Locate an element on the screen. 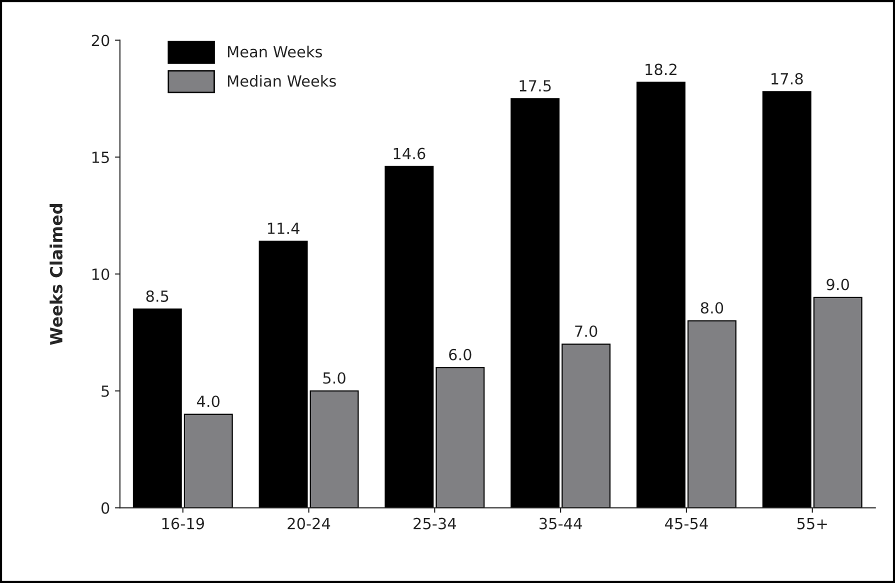 The width and height of the screenshot is (895, 583). data-label: 9.0 is located at coordinates (837, 284).